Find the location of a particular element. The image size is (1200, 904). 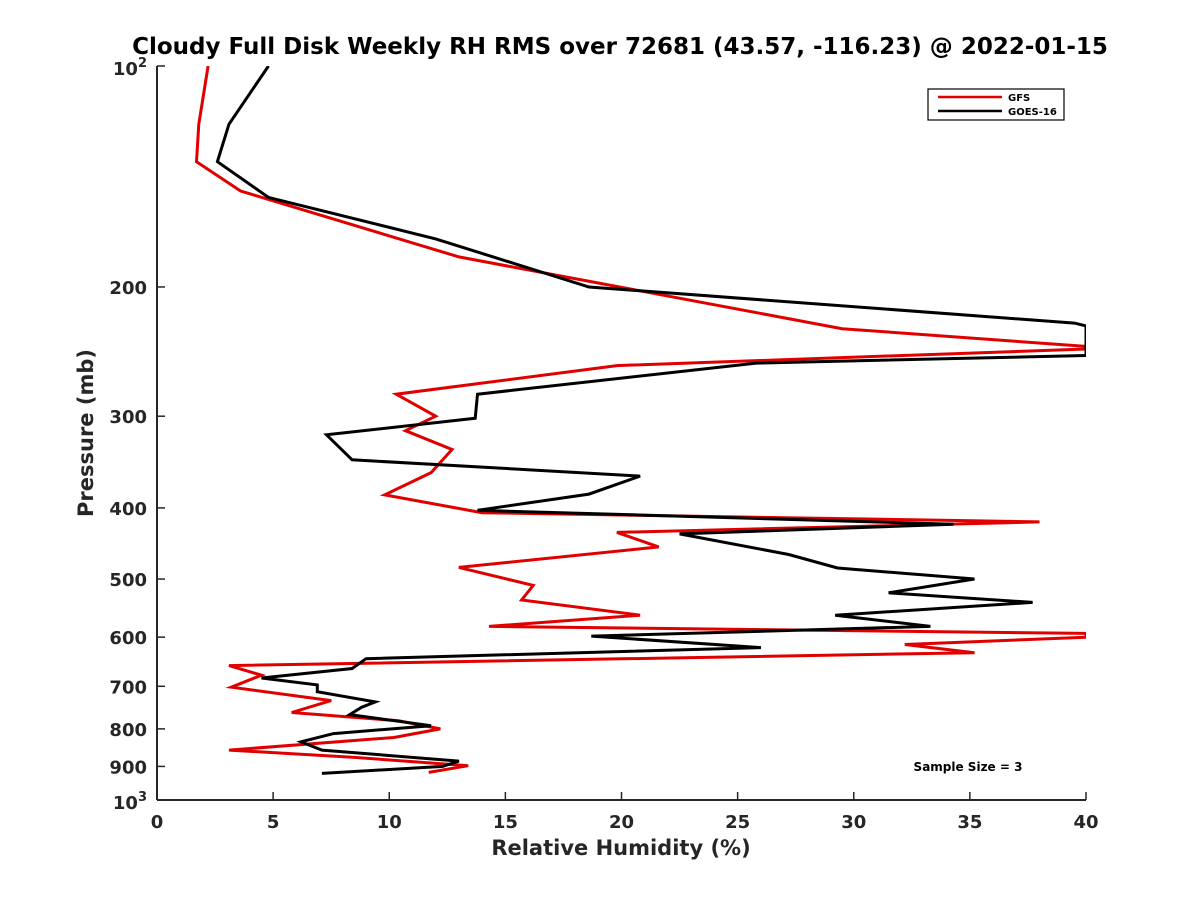

y-tick-label: 300 is located at coordinates (128, 417).